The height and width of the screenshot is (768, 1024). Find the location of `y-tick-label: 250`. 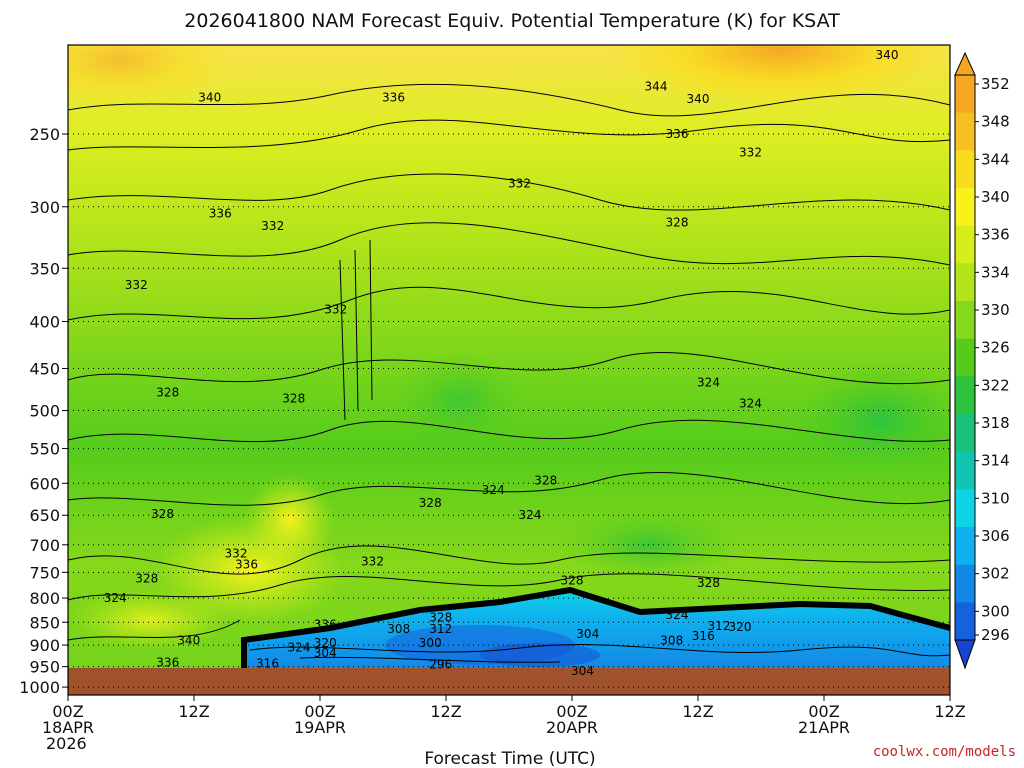

y-tick-label: 250 is located at coordinates (44, 134).